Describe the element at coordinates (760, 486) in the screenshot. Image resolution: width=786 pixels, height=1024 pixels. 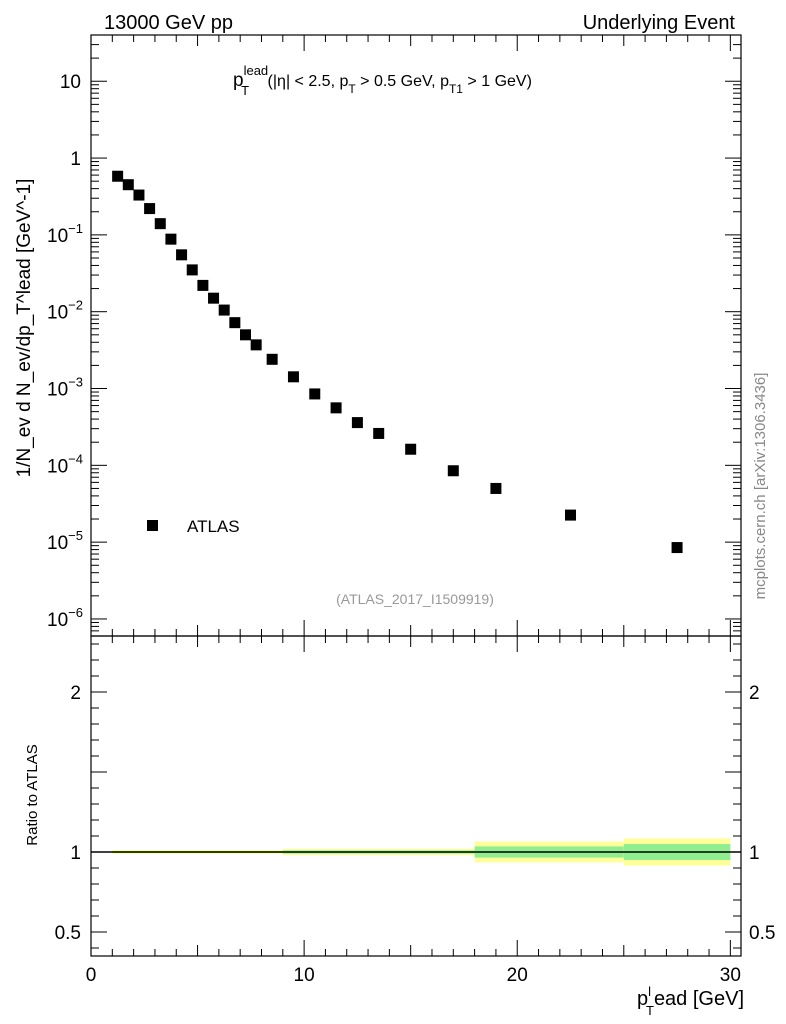
I see `watermark: mcplots.cern.ch [arXiv:1306.3436]` at that location.